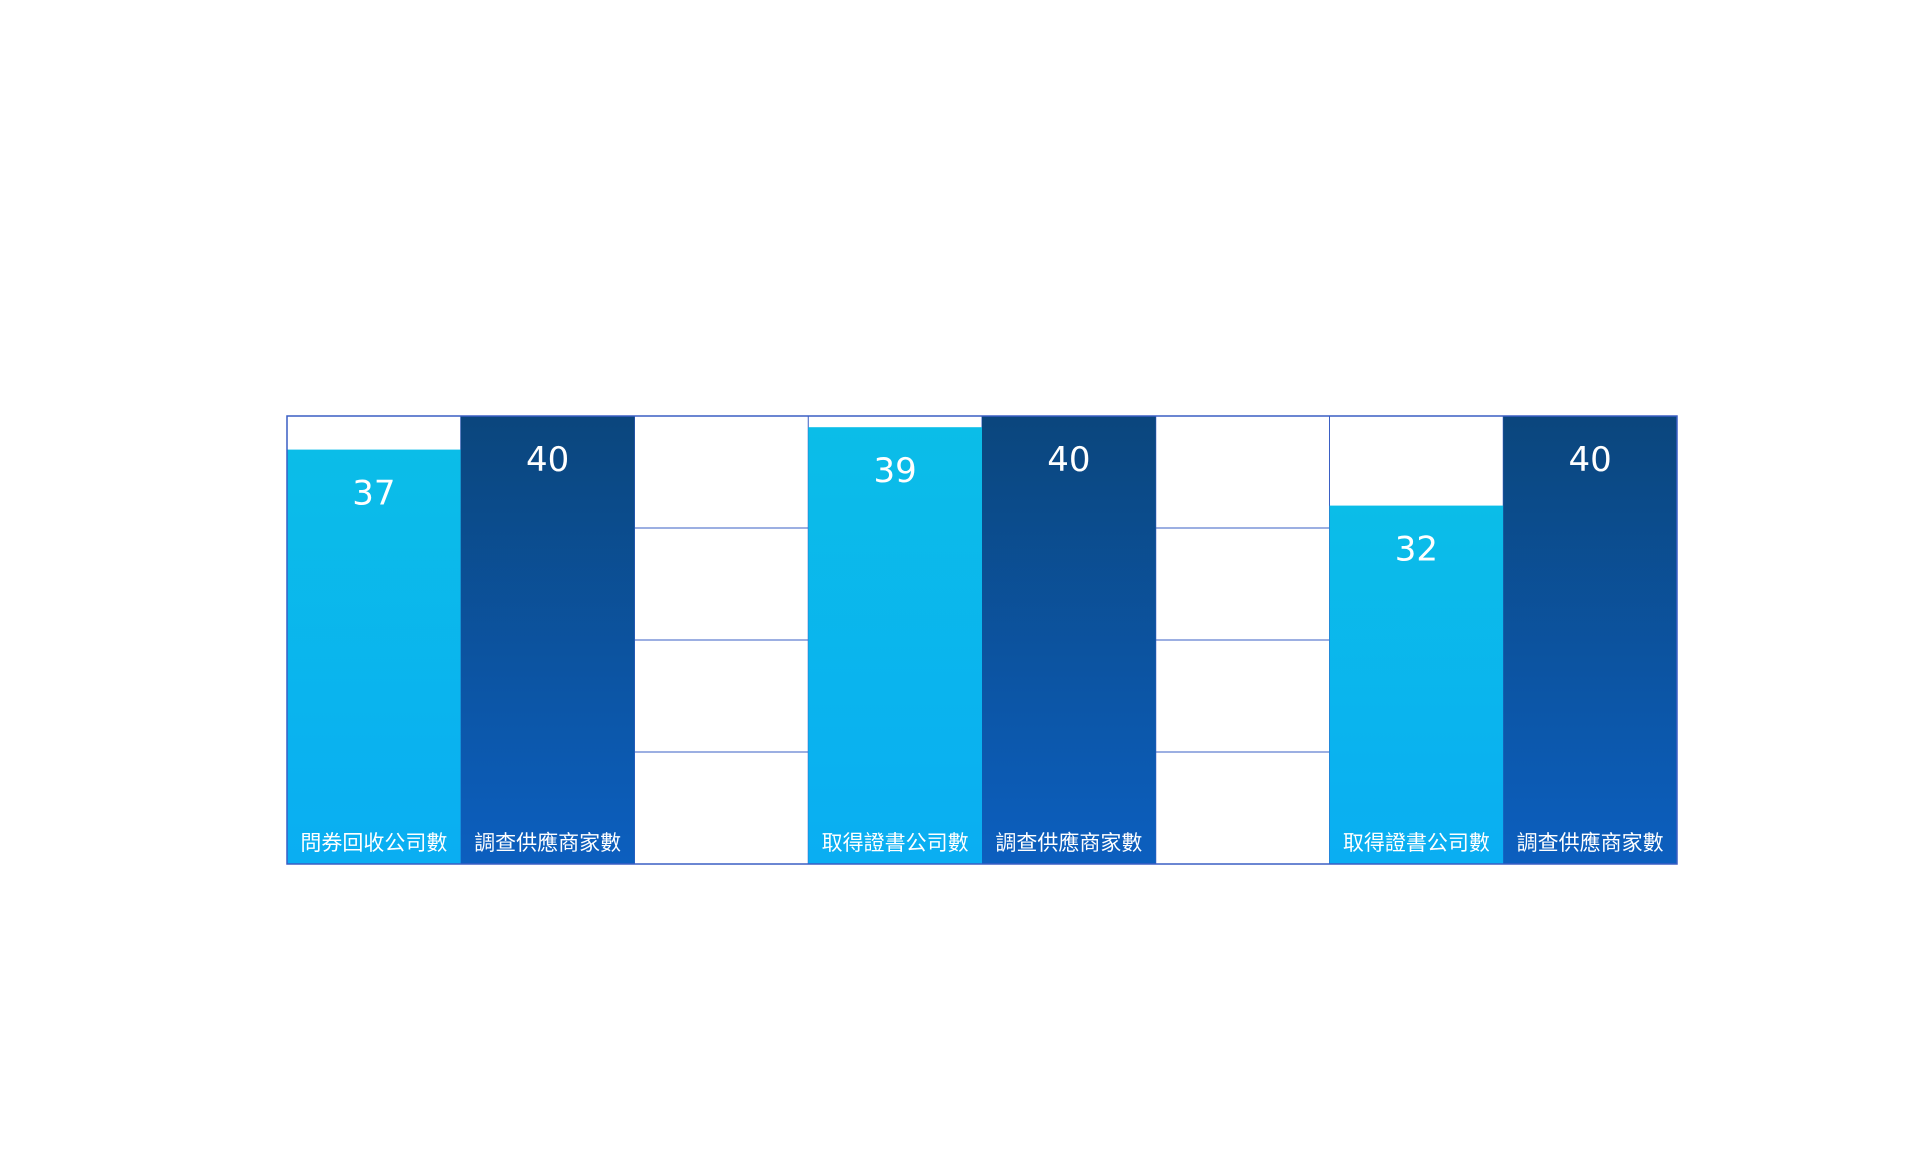 This screenshot has height=1171, width=1920. What do you see at coordinates (1416, 550) in the screenshot?
I see `value-label-7: 32` at bounding box center [1416, 550].